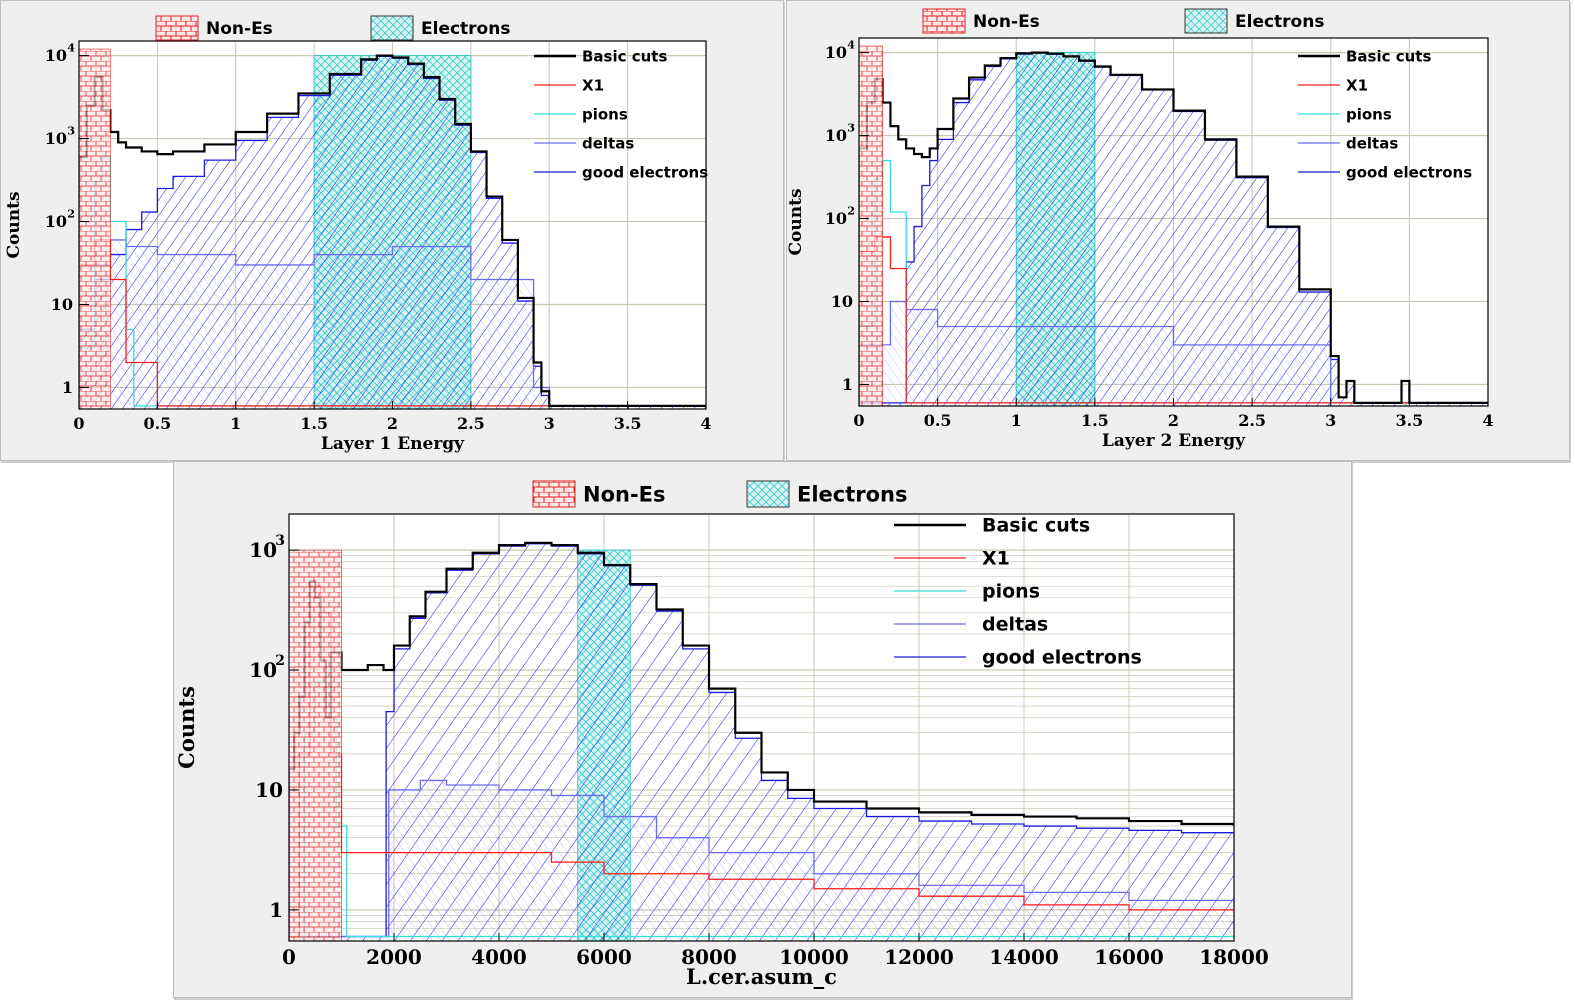 Image resolution: width=1575 pixels, height=1001 pixels. What do you see at coordinates (157, 423) in the screenshot?
I see `x-tick-label: 0.5` at bounding box center [157, 423].